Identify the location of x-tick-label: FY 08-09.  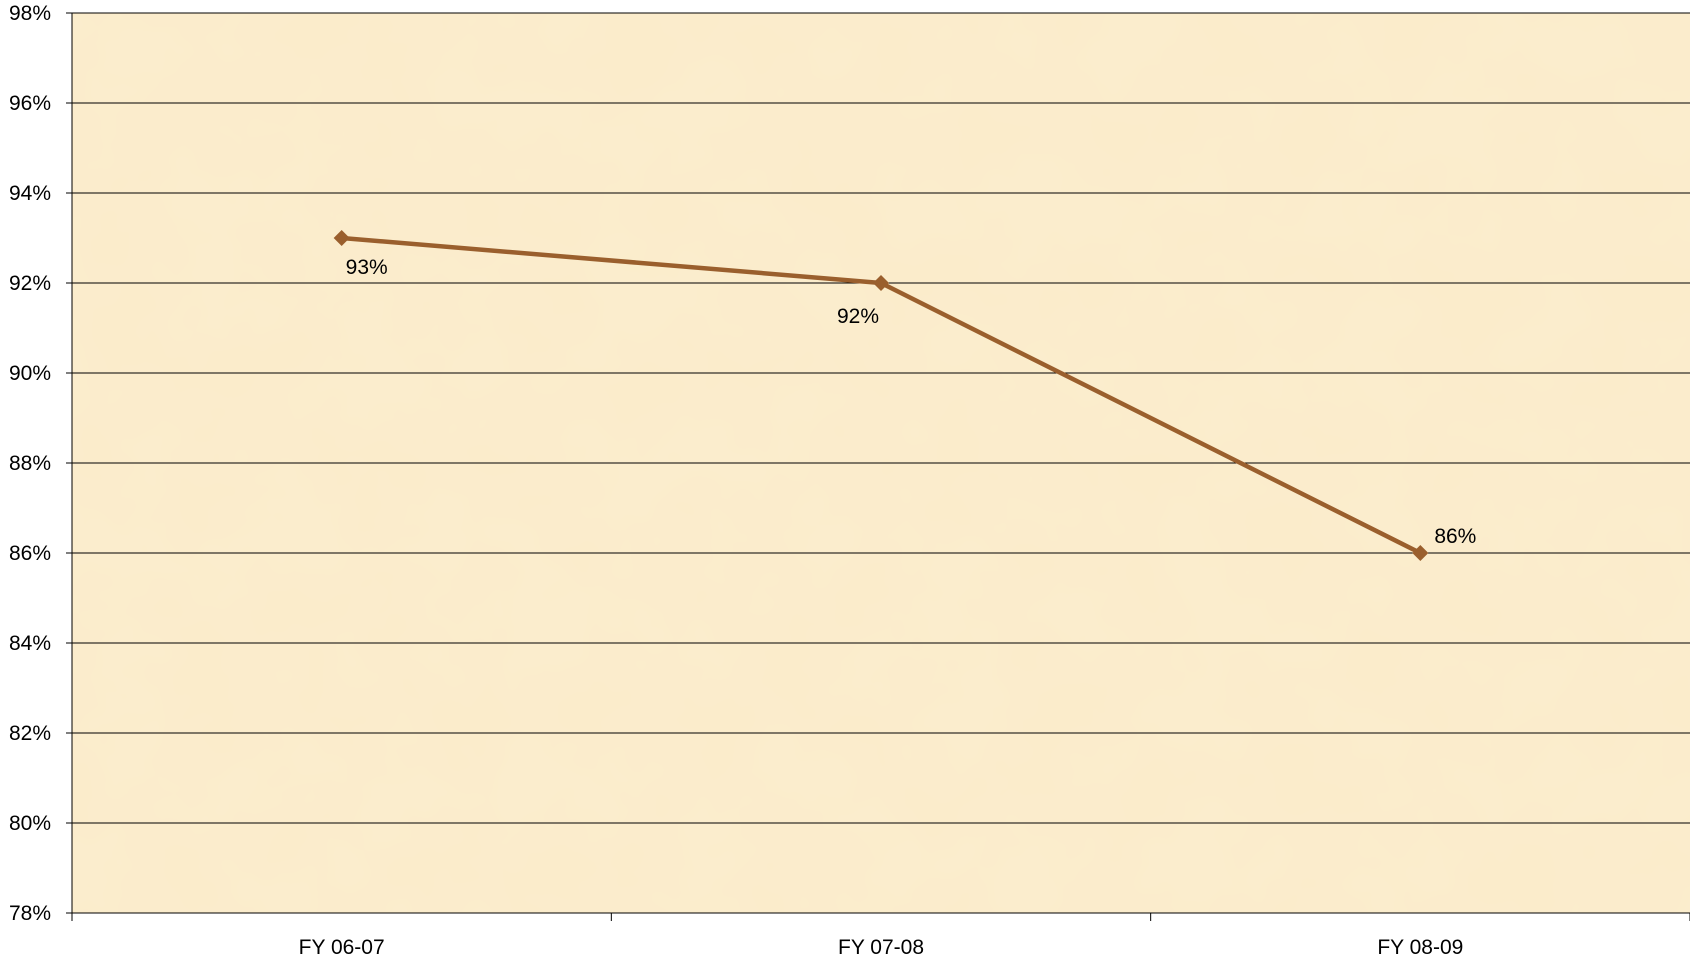
(1420, 947).